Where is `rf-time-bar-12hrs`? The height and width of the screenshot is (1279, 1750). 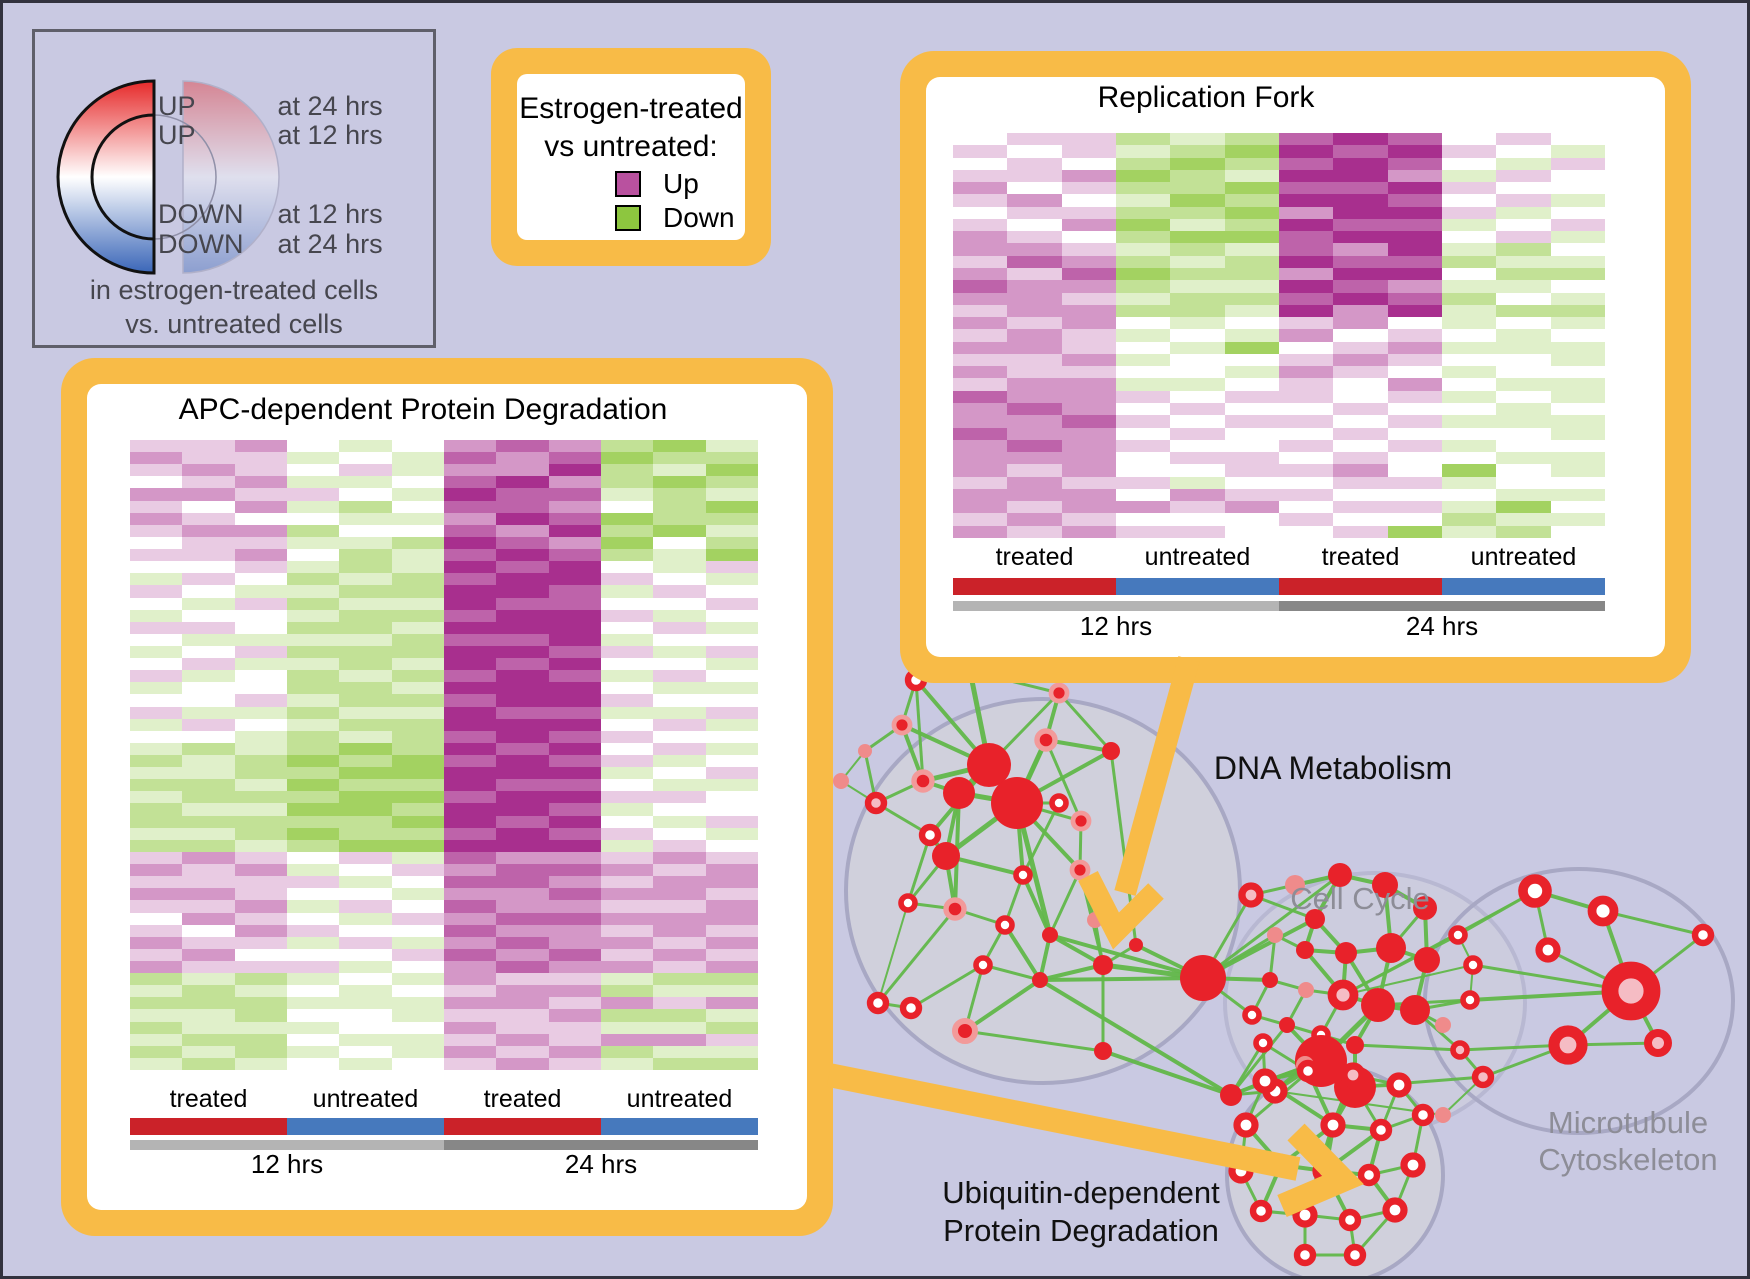 rf-time-bar-12hrs is located at coordinates (1116, 606).